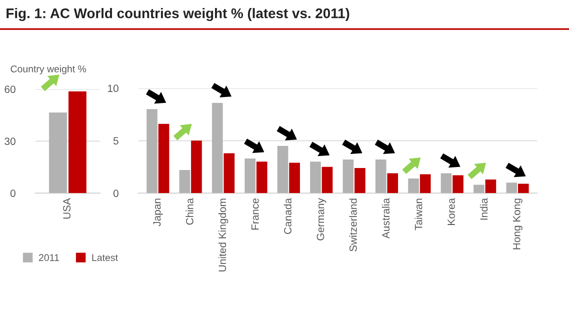 The height and width of the screenshot is (323, 569). What do you see at coordinates (113, 88) in the screenshot?
I see `y-tick-label: 10` at bounding box center [113, 88].